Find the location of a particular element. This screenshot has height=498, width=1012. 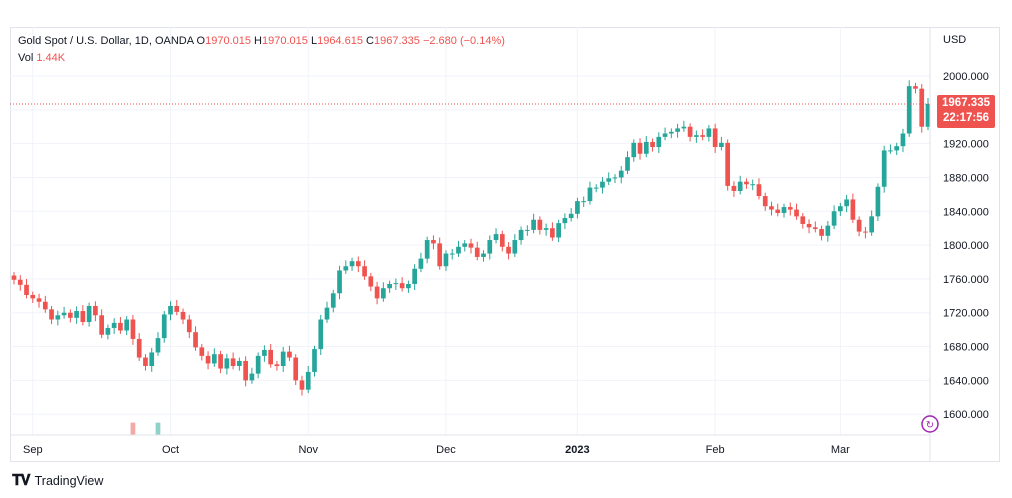

low-label: L is located at coordinates (314, 41).